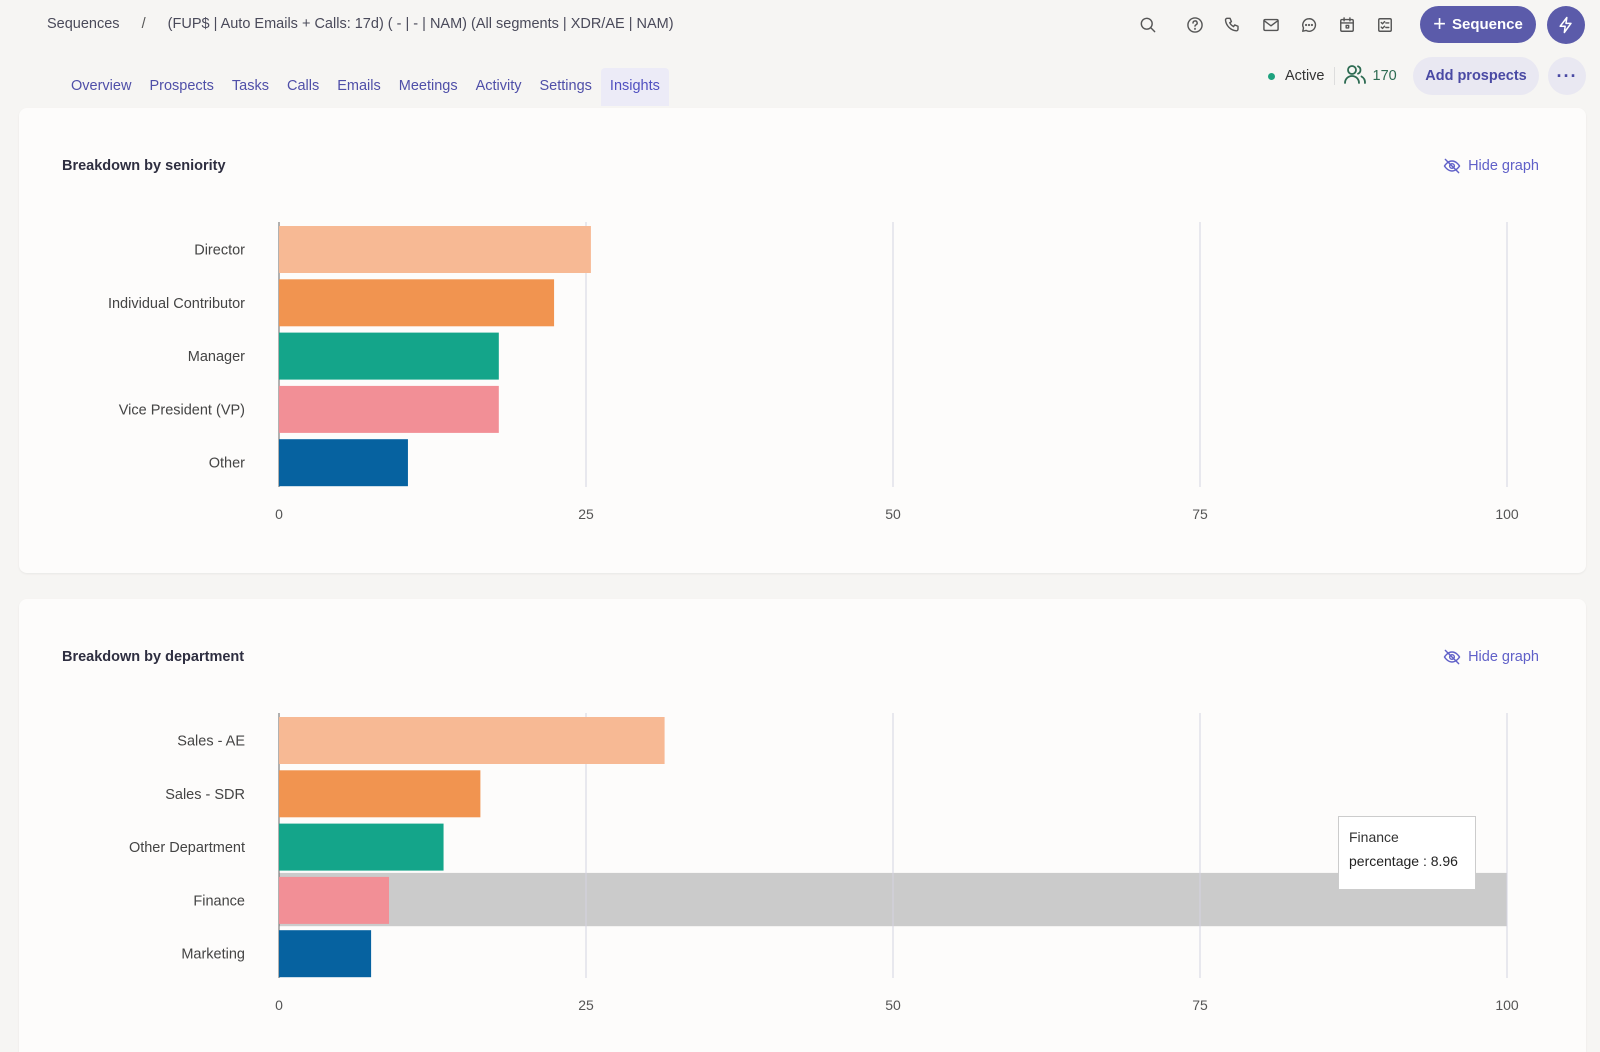 The height and width of the screenshot is (1052, 1600). Describe the element at coordinates (1476, 76) in the screenshot. I see `add-prospects-button: Add prospects` at that location.